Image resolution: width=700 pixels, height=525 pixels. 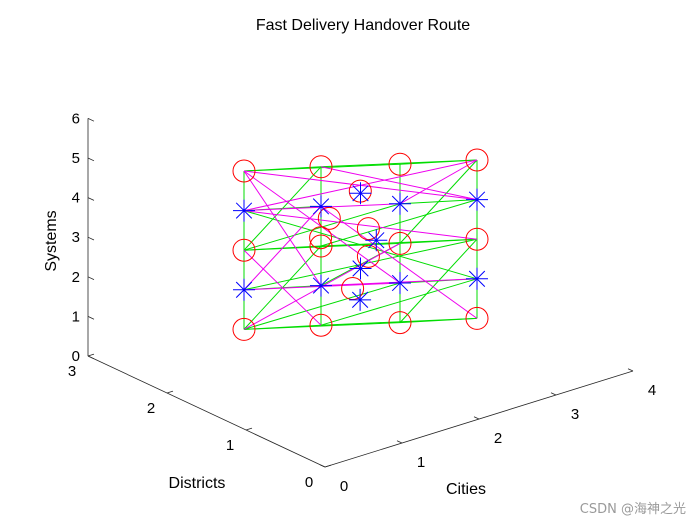 I want to click on x-tick-label: 2, so click(x=498, y=438).